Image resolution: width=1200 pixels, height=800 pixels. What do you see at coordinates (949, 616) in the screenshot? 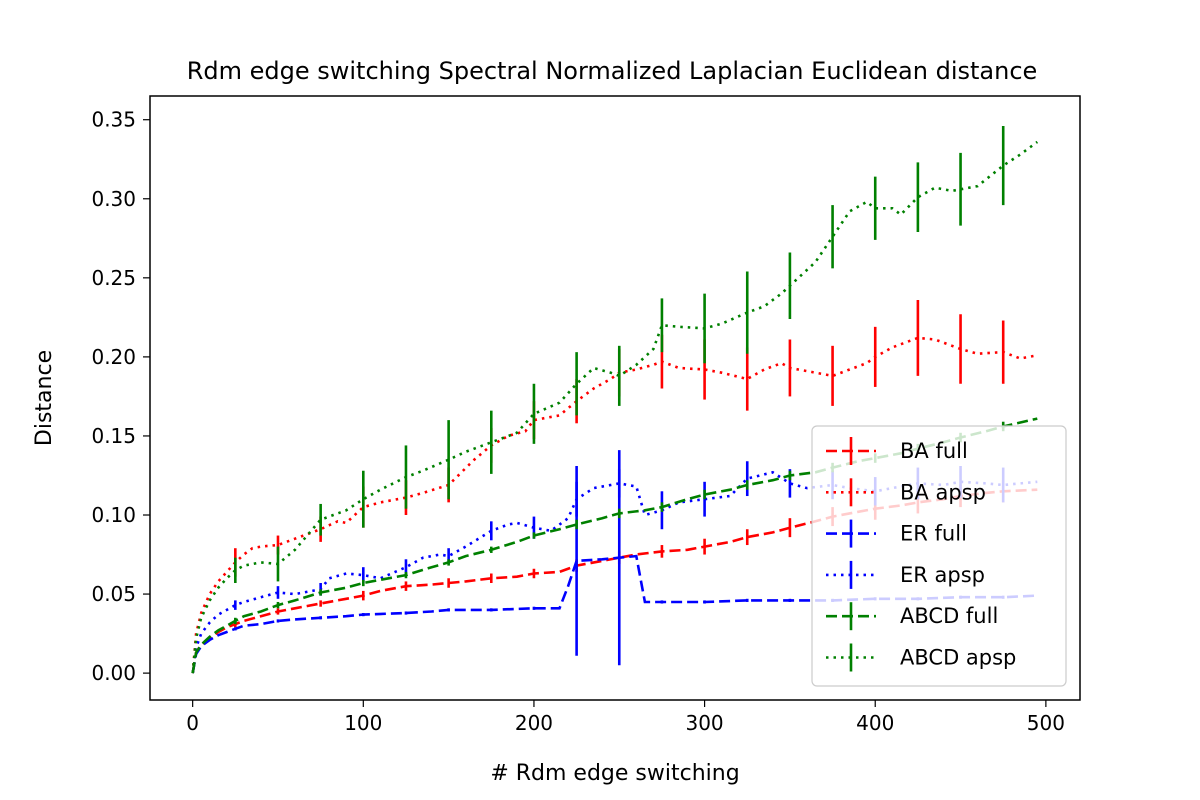
I see `legend-label: ABCD full` at bounding box center [949, 616].